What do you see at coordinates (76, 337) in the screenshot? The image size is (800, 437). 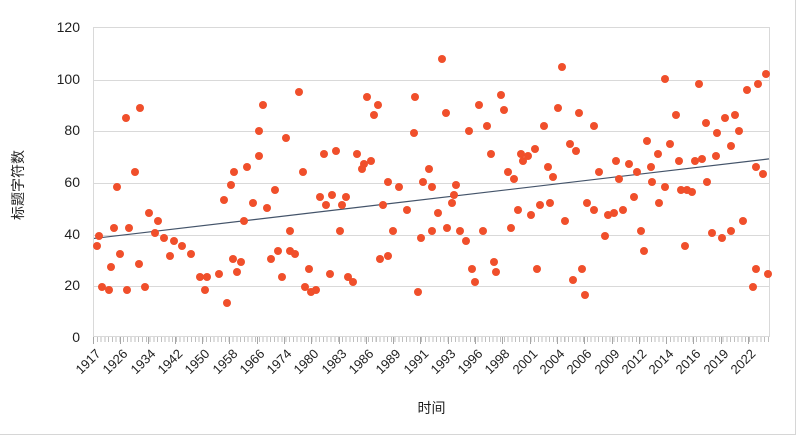 I see `y-tick-label: 0` at bounding box center [76, 337].